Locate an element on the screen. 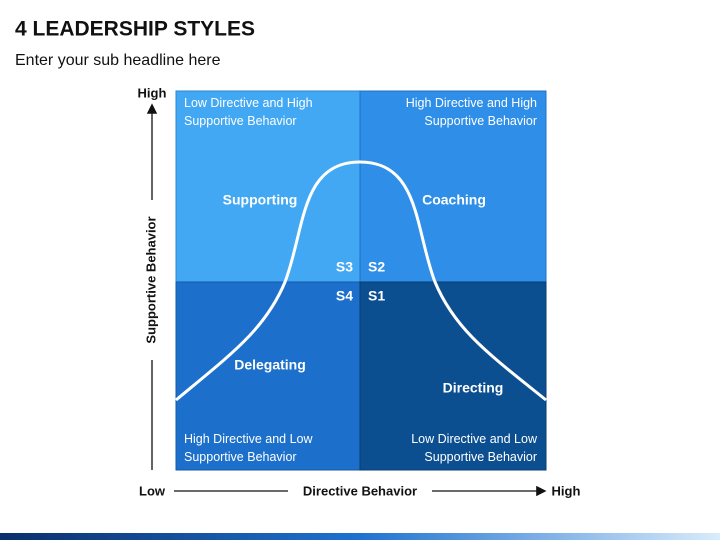  footer-band is located at coordinates (360, 536).